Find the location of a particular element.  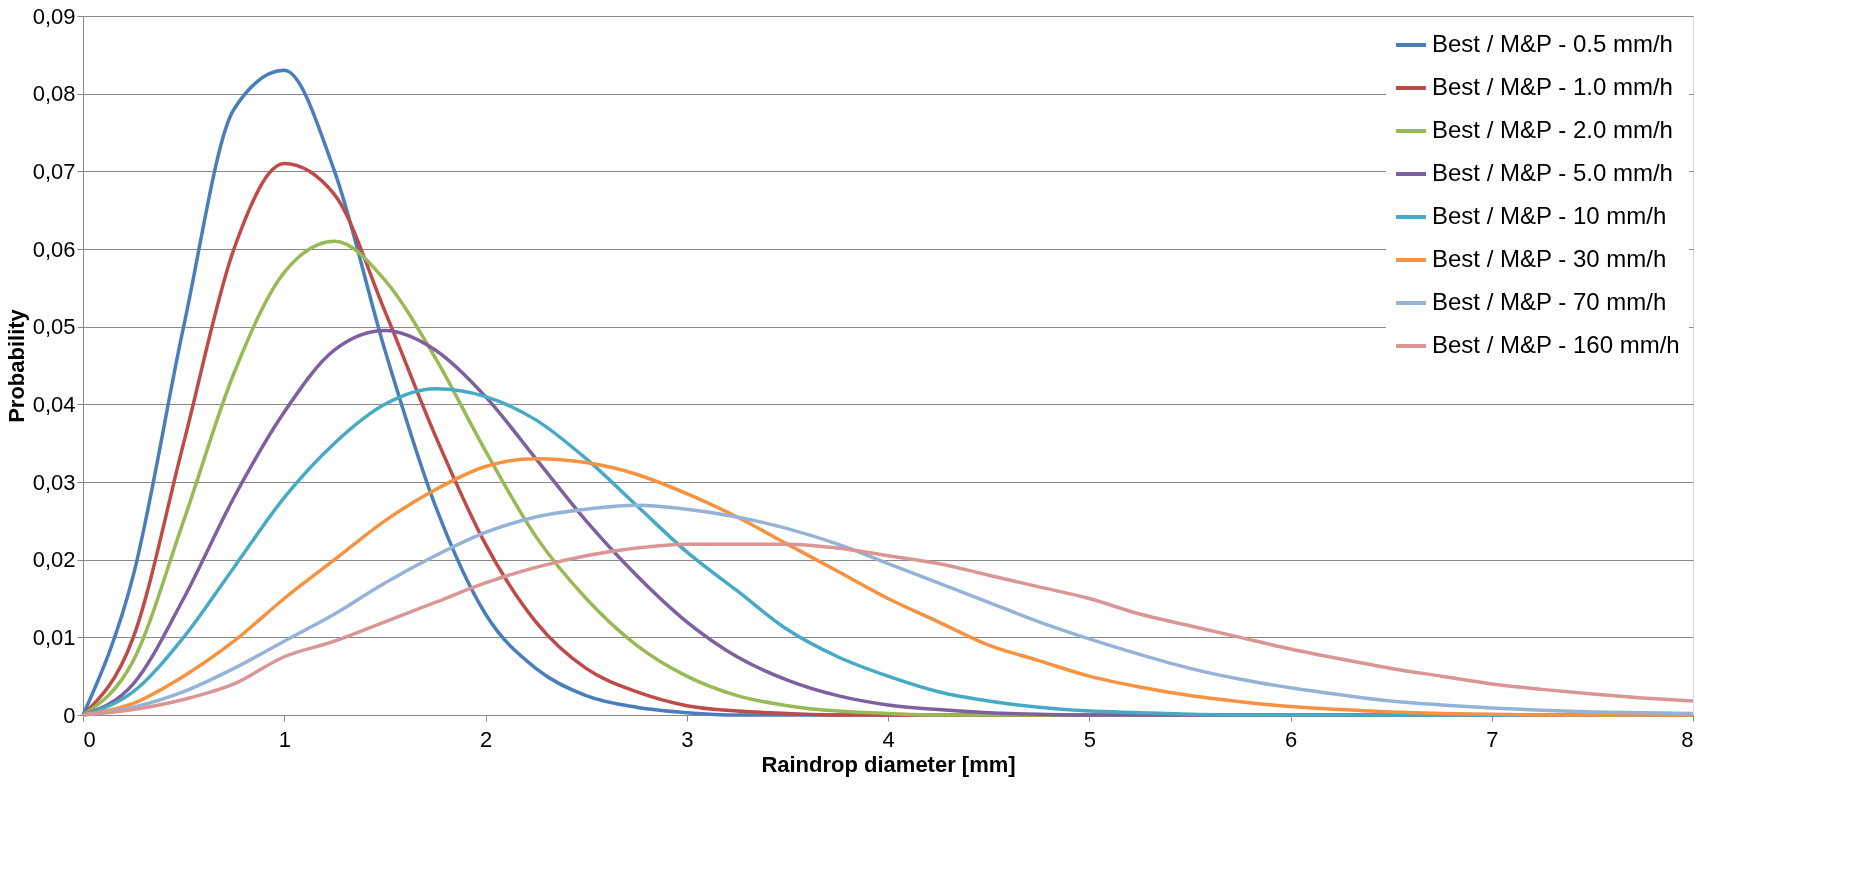

x-tick-label: 4 is located at coordinates (888, 739).